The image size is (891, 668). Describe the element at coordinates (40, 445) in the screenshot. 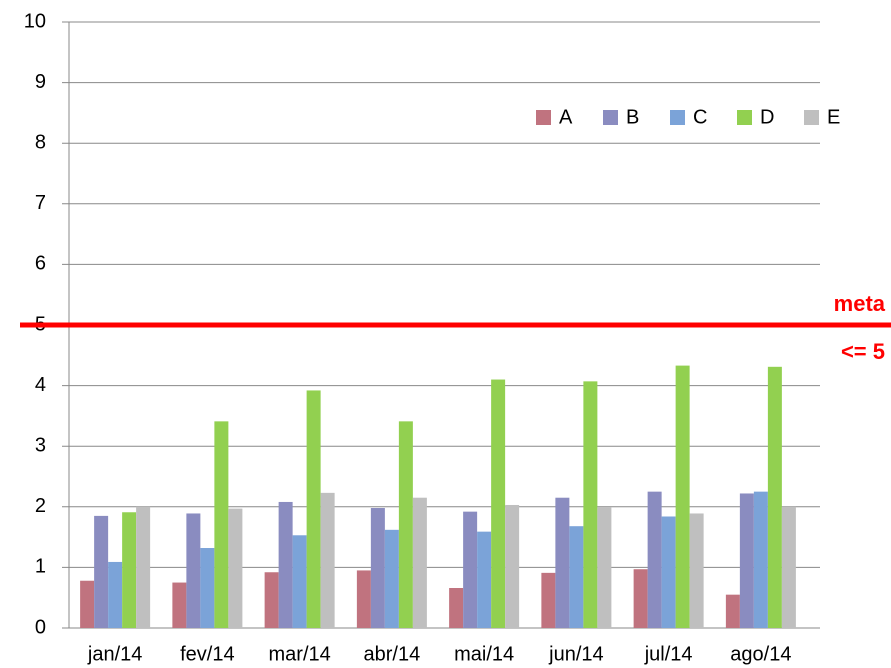

I see `y-tick-label: 3` at that location.